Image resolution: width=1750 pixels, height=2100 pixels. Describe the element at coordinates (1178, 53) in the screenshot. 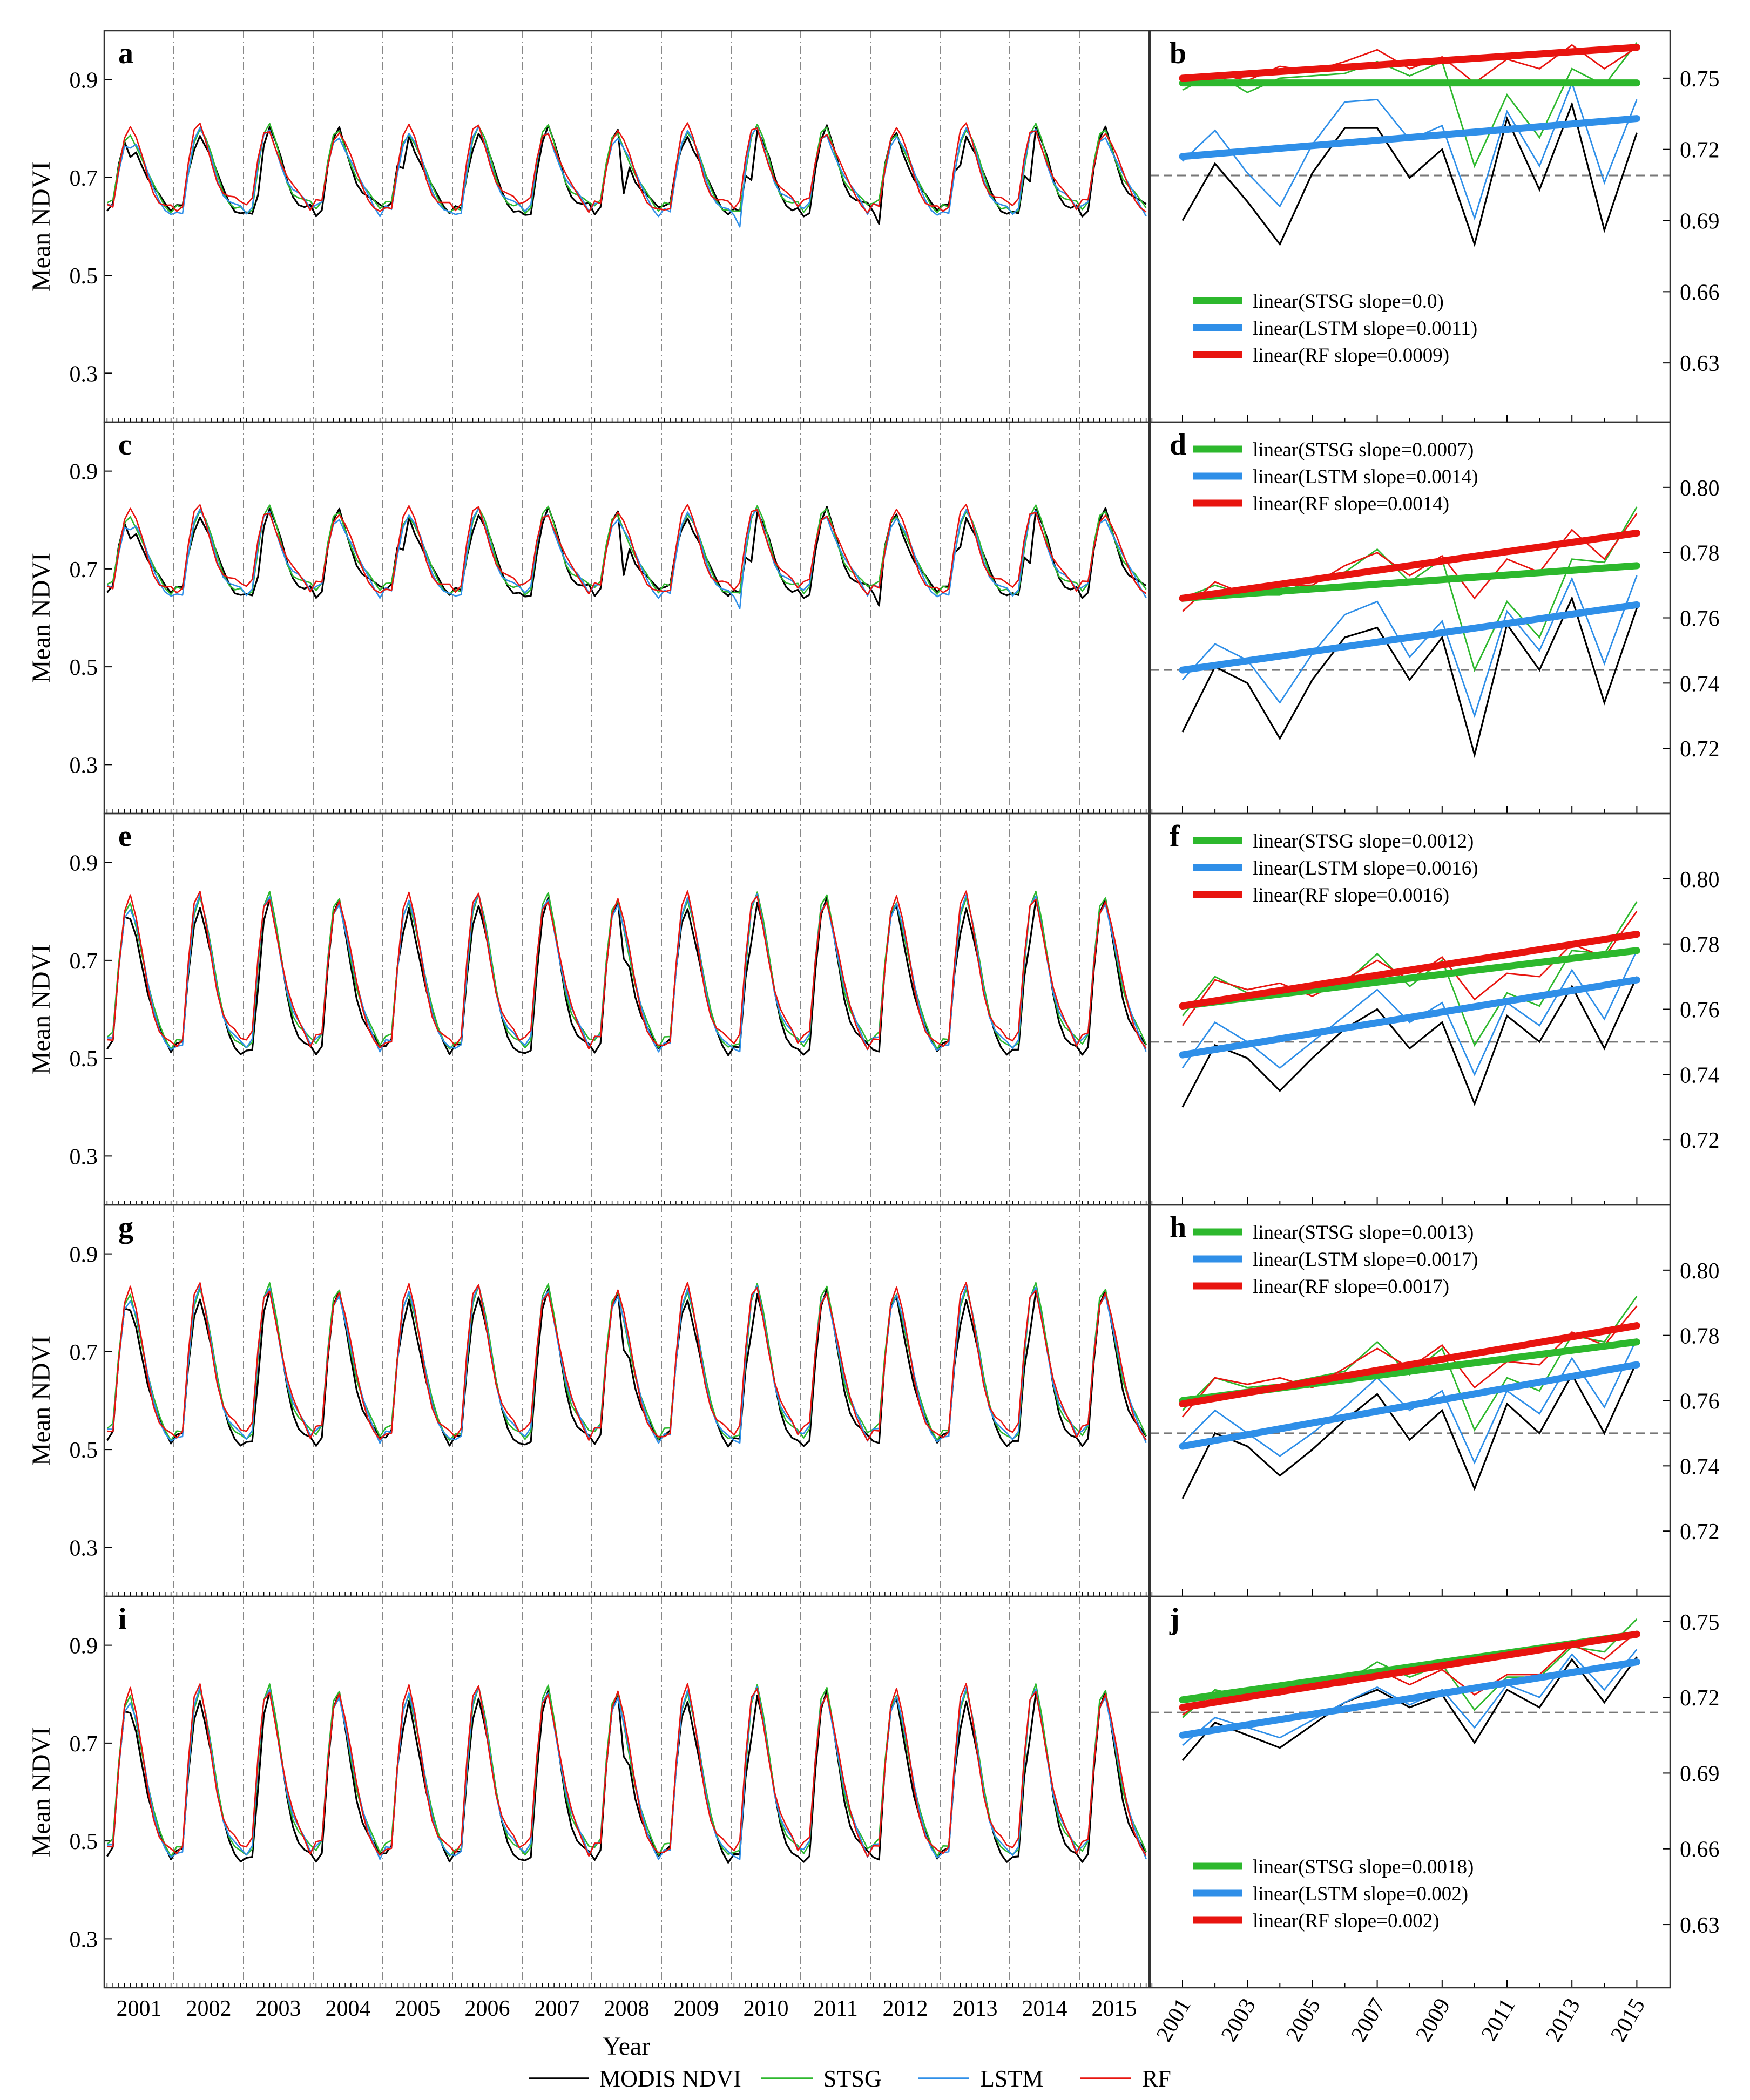

I see `panel-letter: b` at that location.